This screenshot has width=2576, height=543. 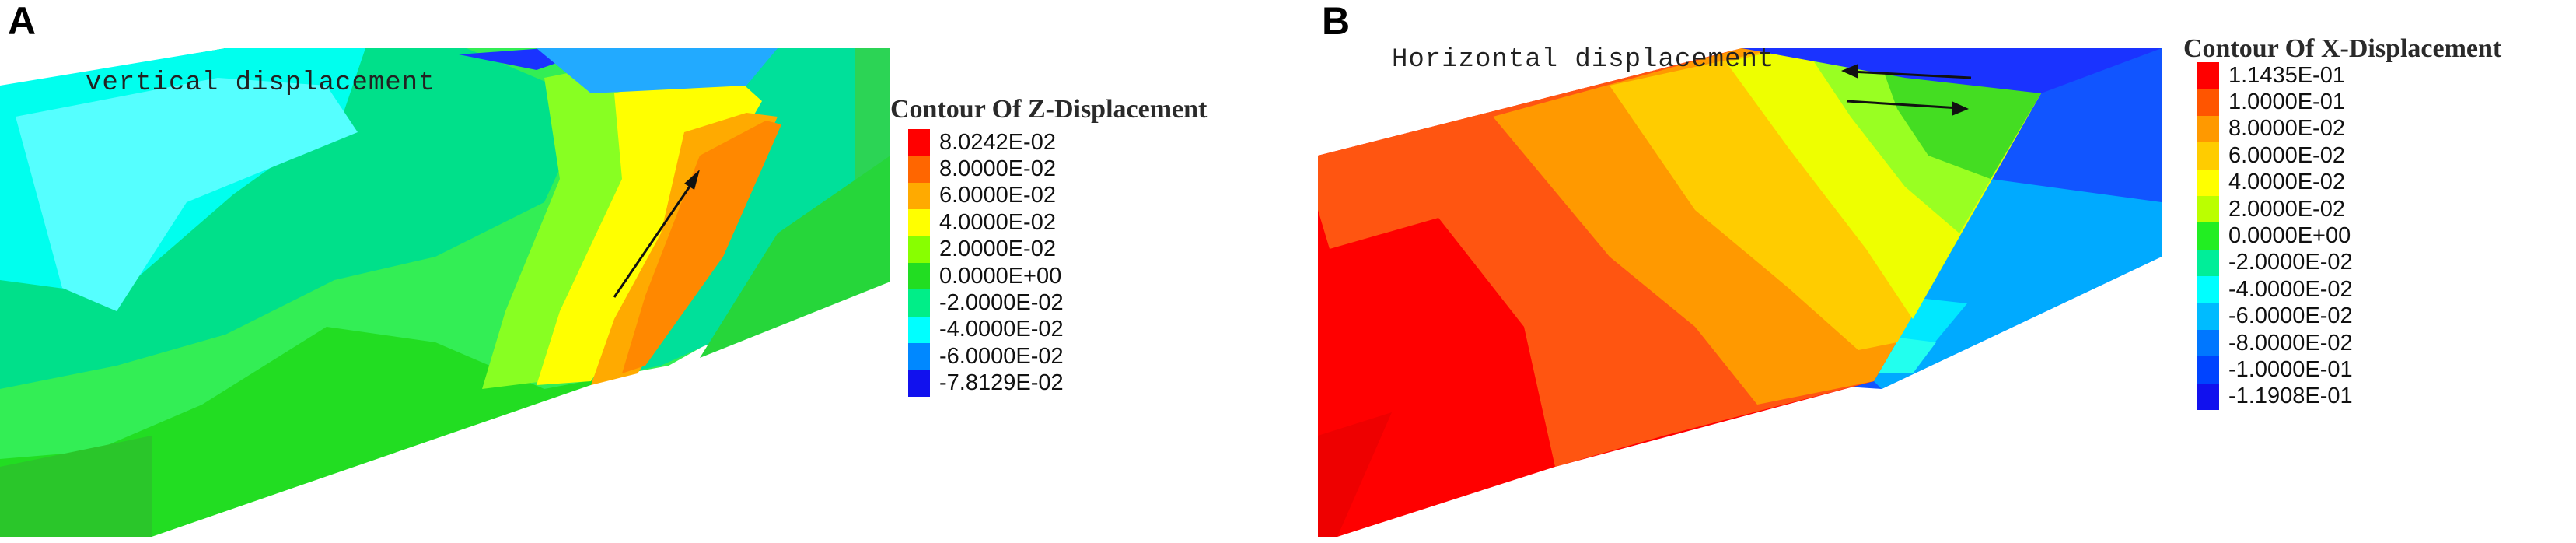 I want to click on legend-a-row: 4.0000E-02, so click(x=986, y=223).